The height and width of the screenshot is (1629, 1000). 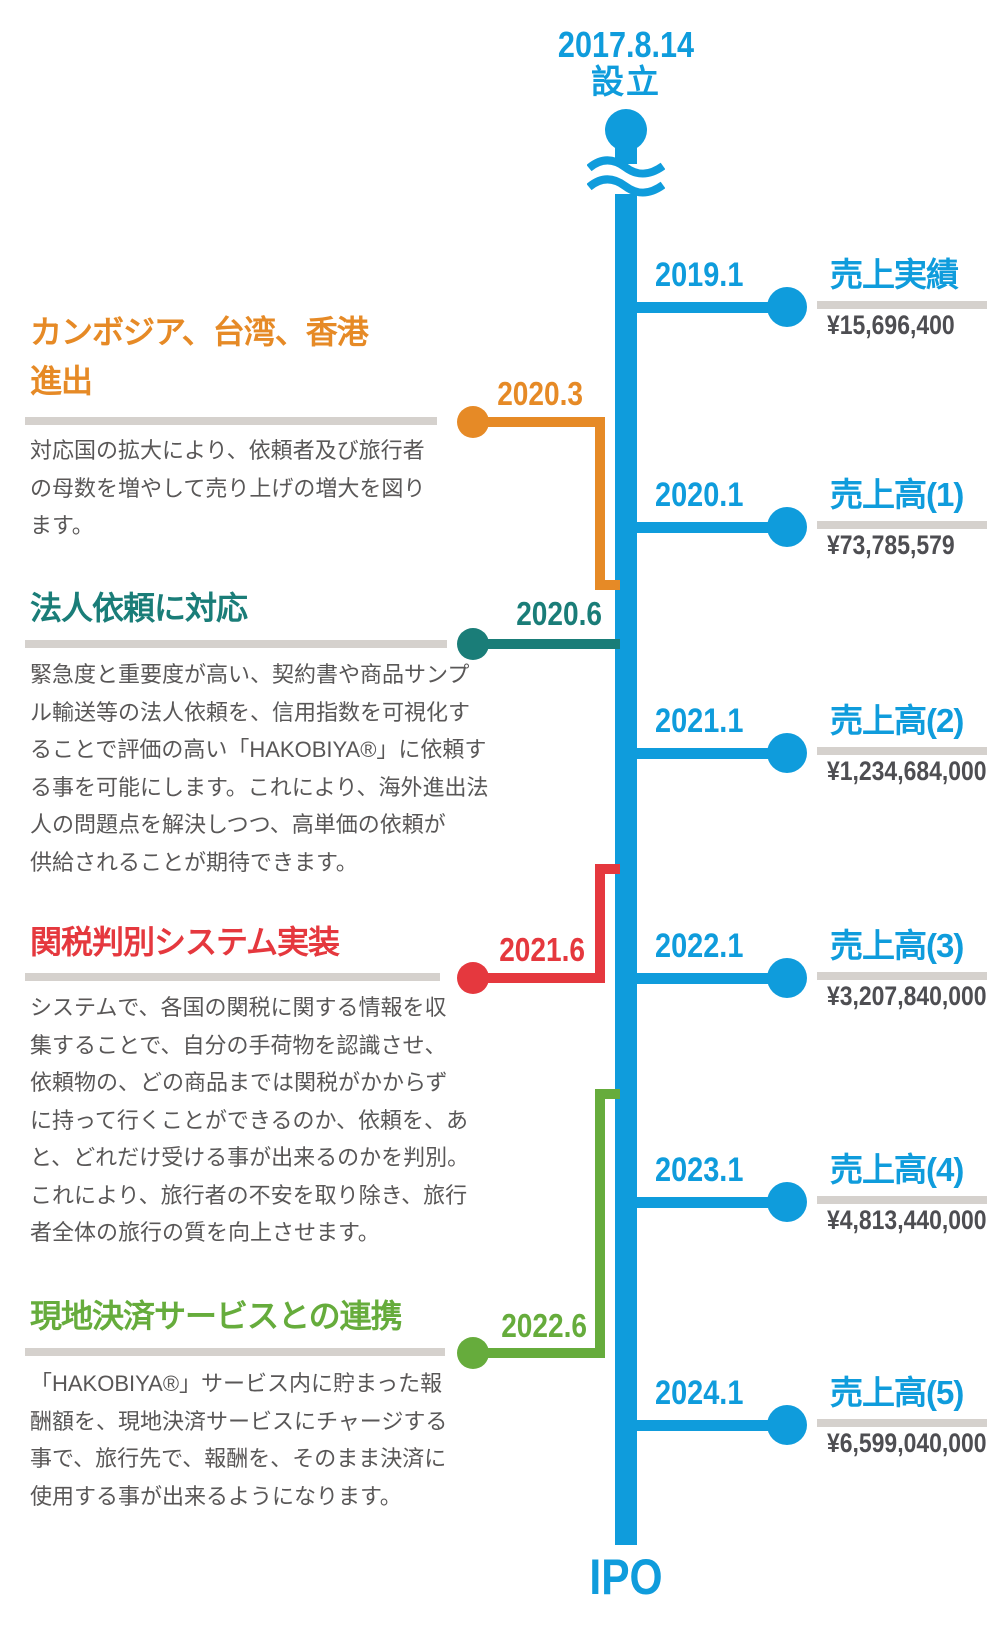 What do you see at coordinates (216, 1316) in the screenshot?
I see `section-title: 現地決済サービスとの連携` at bounding box center [216, 1316].